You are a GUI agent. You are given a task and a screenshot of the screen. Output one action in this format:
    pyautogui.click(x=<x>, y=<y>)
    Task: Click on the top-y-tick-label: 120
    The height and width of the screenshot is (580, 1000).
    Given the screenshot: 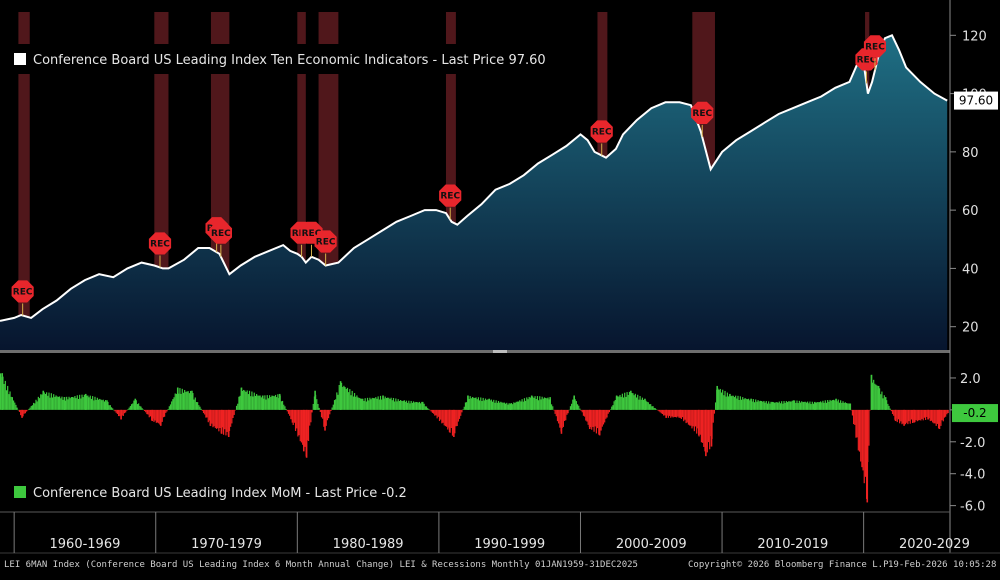 What is the action you would take?
    pyautogui.click(x=974, y=36)
    